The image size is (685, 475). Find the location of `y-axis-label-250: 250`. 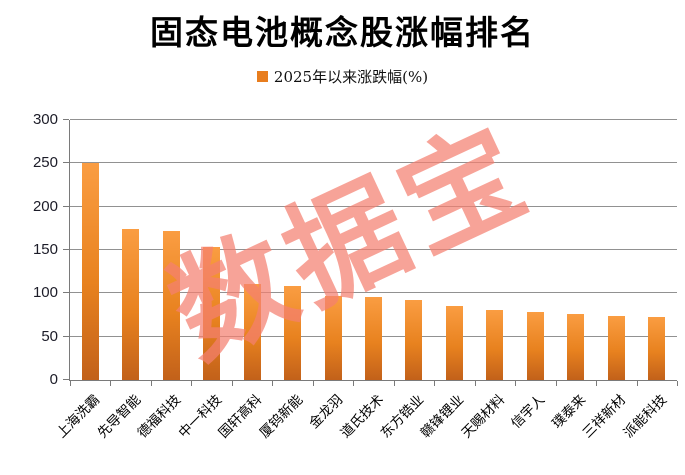

y-axis-label-250: 250 is located at coordinates (45, 163).